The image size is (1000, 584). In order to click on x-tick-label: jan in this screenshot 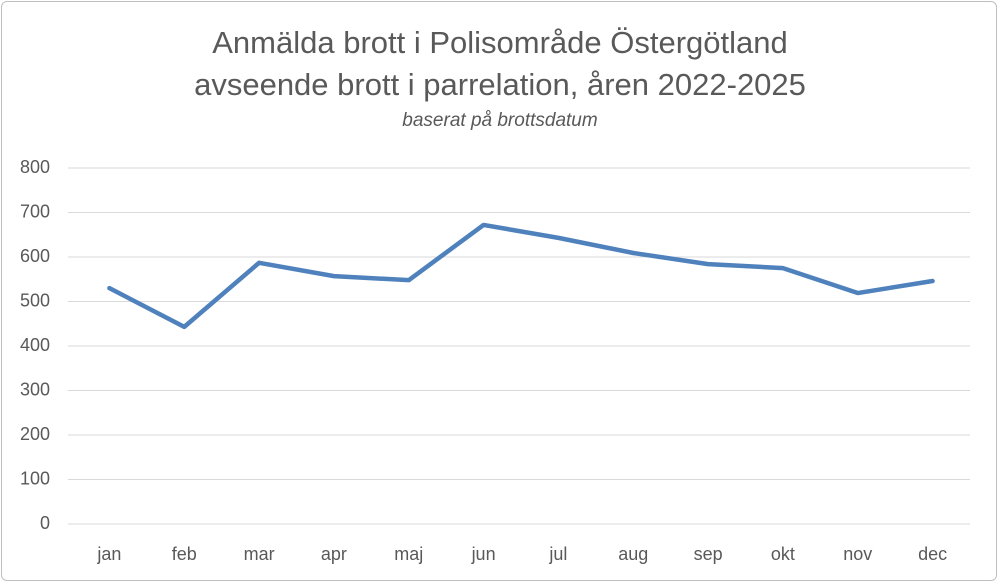, I will do `click(108, 554)`.